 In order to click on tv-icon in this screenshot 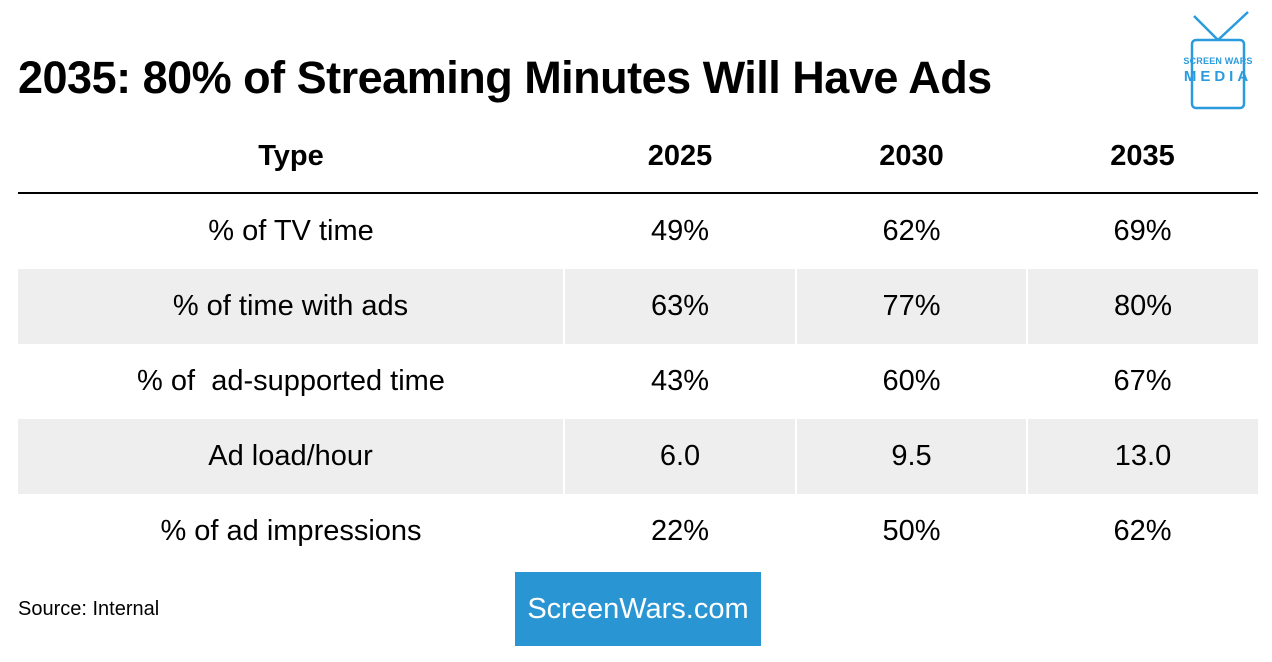, I will do `click(1219, 60)`.